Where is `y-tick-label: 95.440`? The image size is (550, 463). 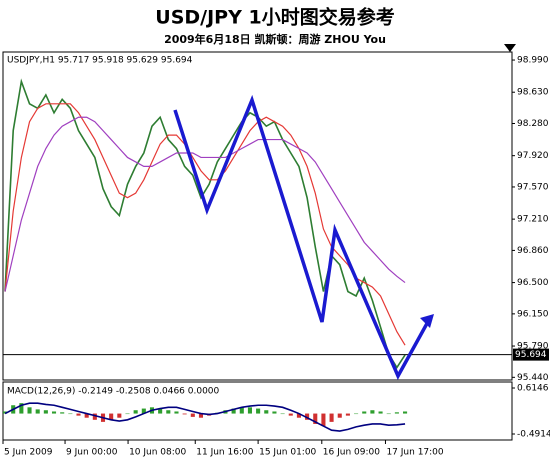 y-tick-label: 95.440 is located at coordinates (533, 378).